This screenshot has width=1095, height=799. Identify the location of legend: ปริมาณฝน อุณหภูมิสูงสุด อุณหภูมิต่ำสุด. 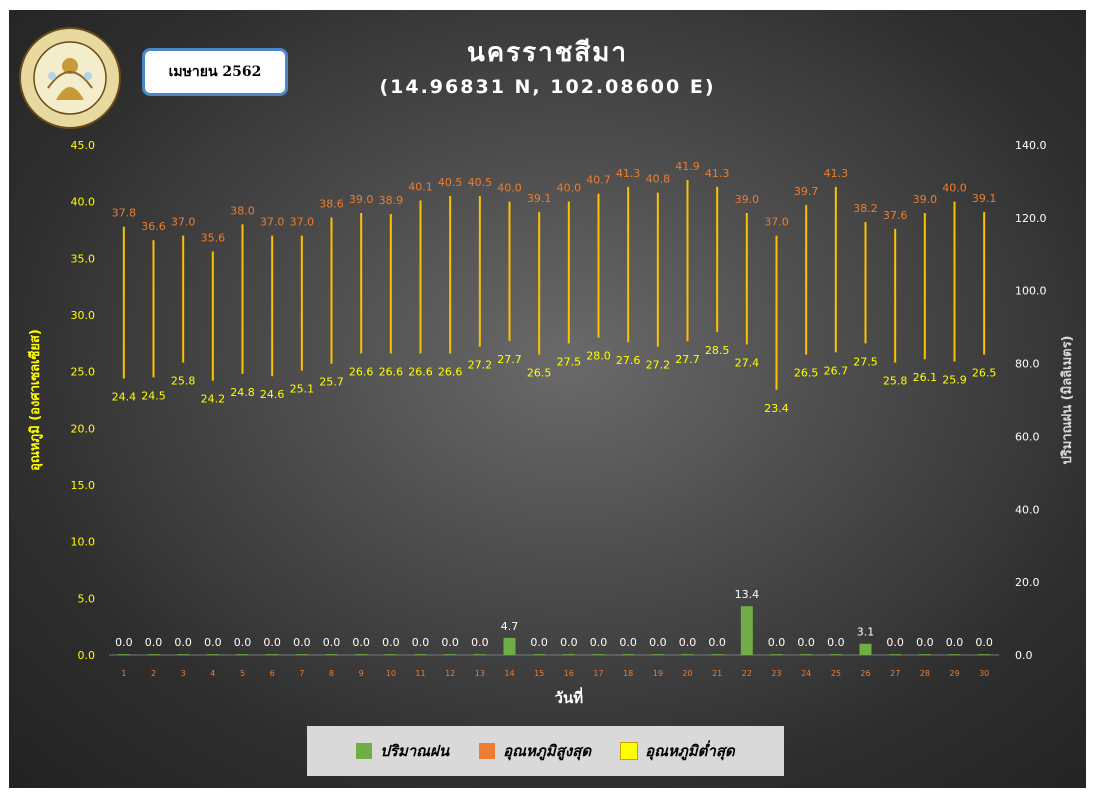
(545, 751).